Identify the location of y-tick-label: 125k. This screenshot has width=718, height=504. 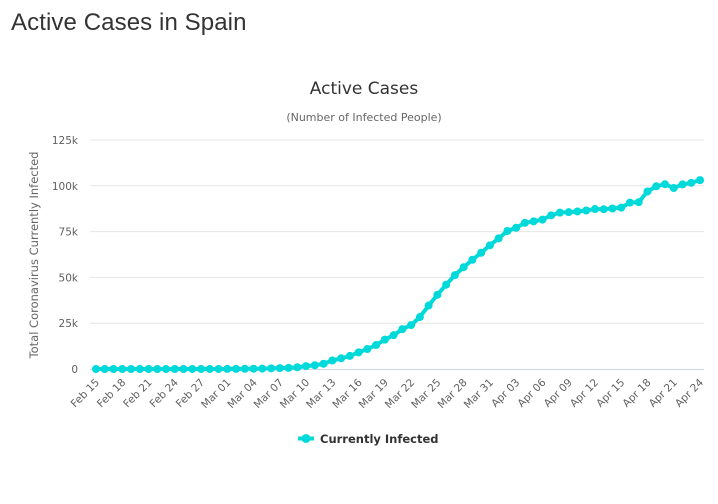
(65, 141).